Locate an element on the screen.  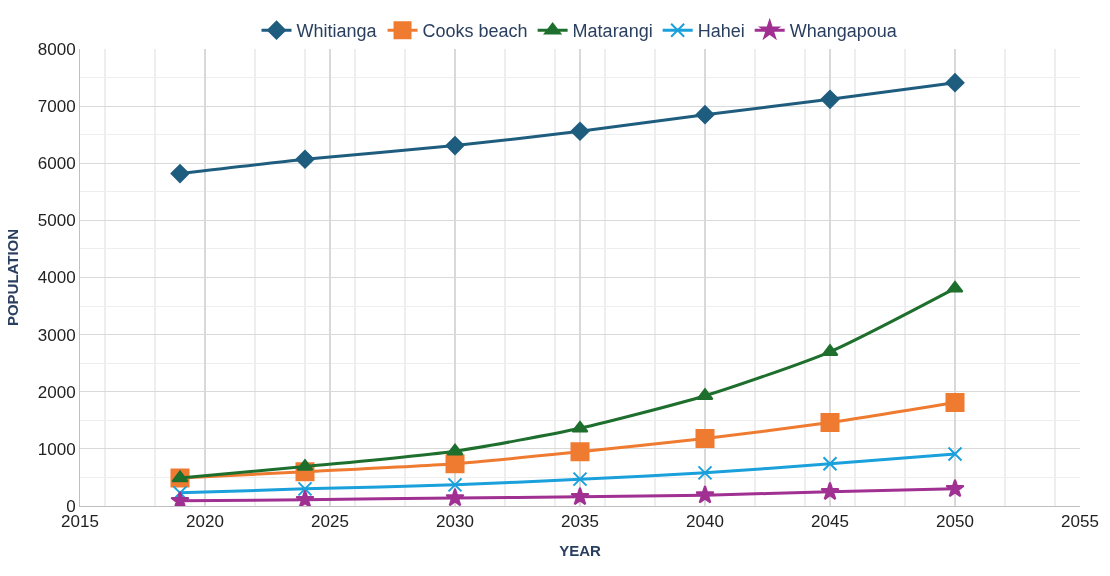
legend-label: Whangapoua is located at coordinates (843, 31).